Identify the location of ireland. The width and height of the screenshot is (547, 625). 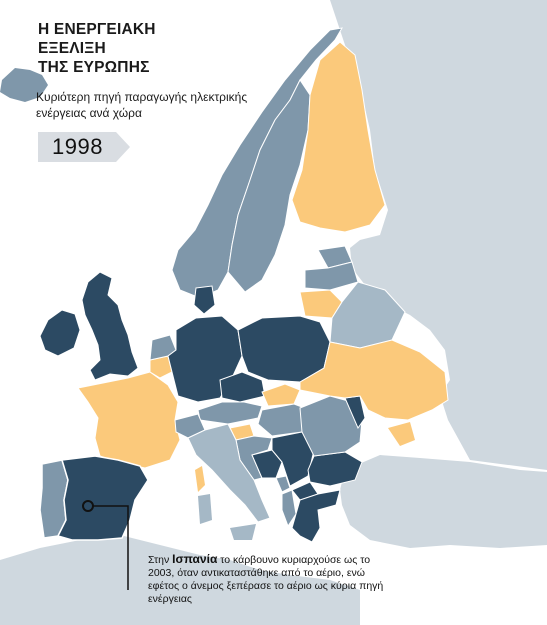
(60, 333).